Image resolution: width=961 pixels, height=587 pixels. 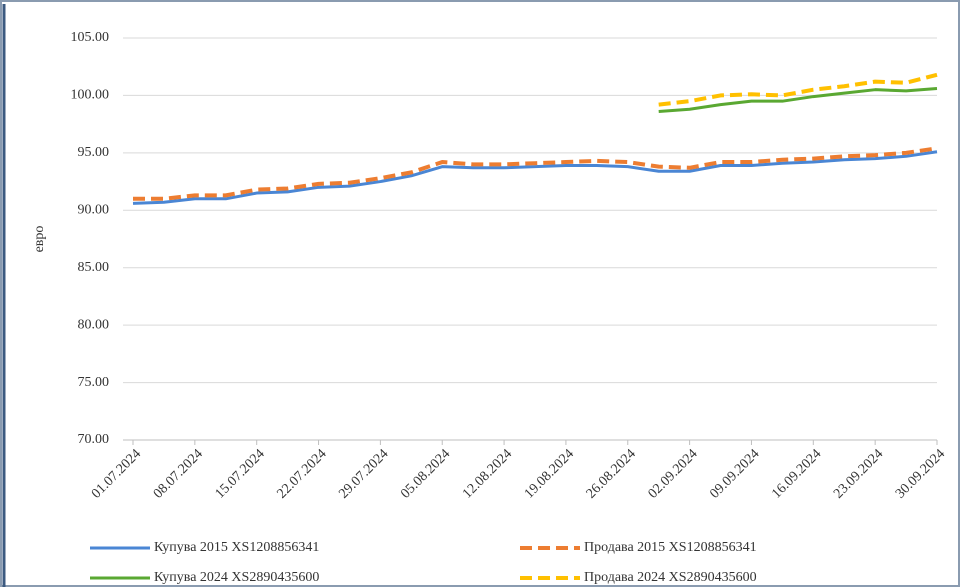 What do you see at coordinates (236, 547) in the screenshot?
I see `legend-label: Купува 2015 XS1208856341` at bounding box center [236, 547].